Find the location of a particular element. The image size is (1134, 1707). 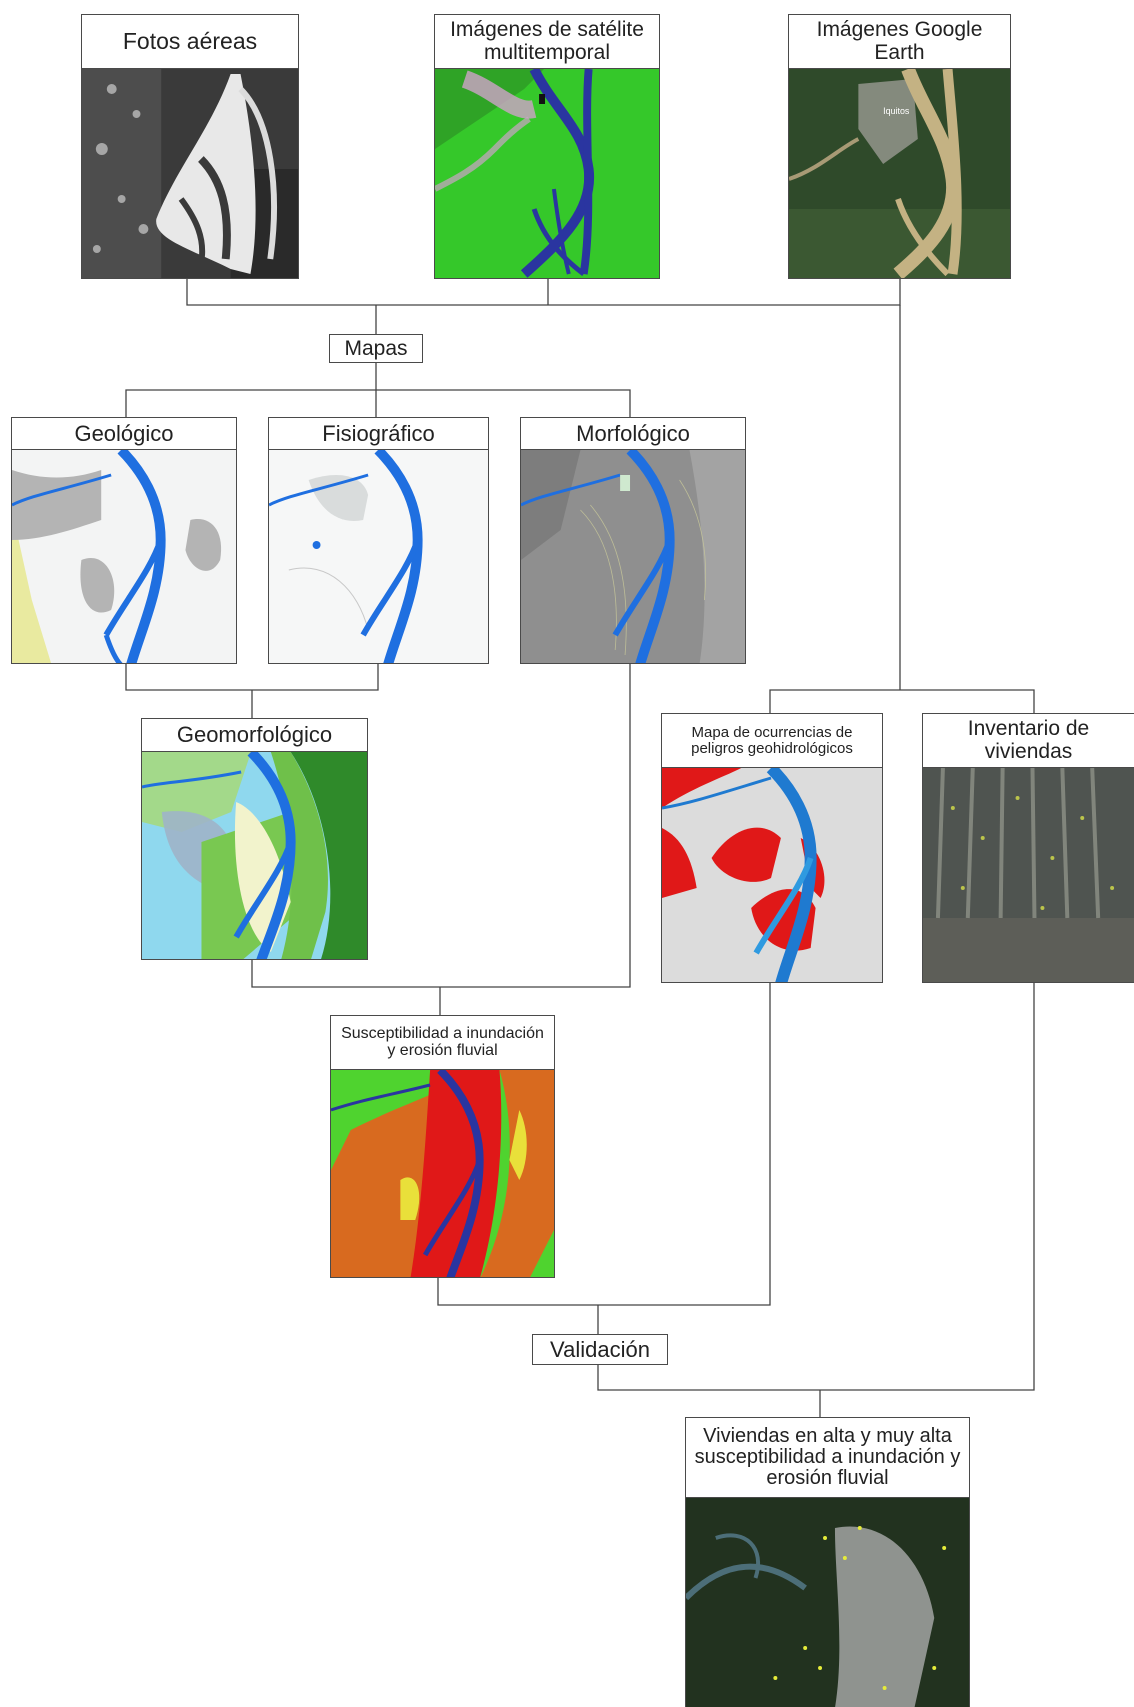

google-earth-card: Imágenes Google Earth Iquitos is located at coordinates (899, 146).